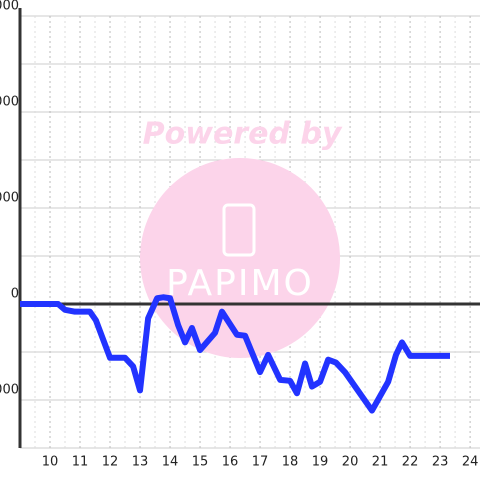 The width and height of the screenshot is (480, 480). I want to click on y-tick-label: 1,000, so click(9, 198).